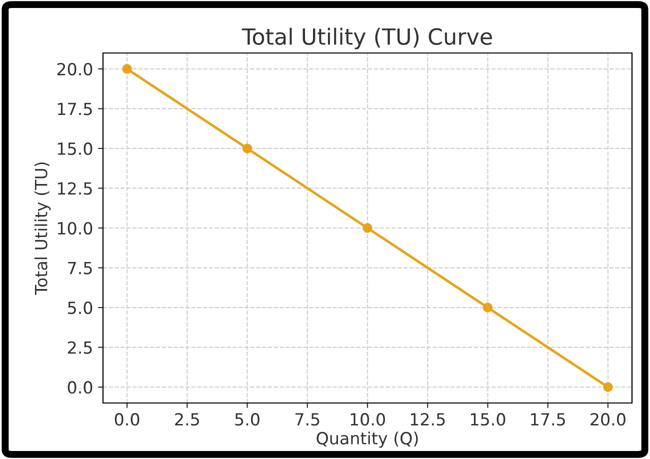 The height and width of the screenshot is (459, 650). What do you see at coordinates (308, 419) in the screenshot?
I see `x-tick-label: 7.5` at bounding box center [308, 419].